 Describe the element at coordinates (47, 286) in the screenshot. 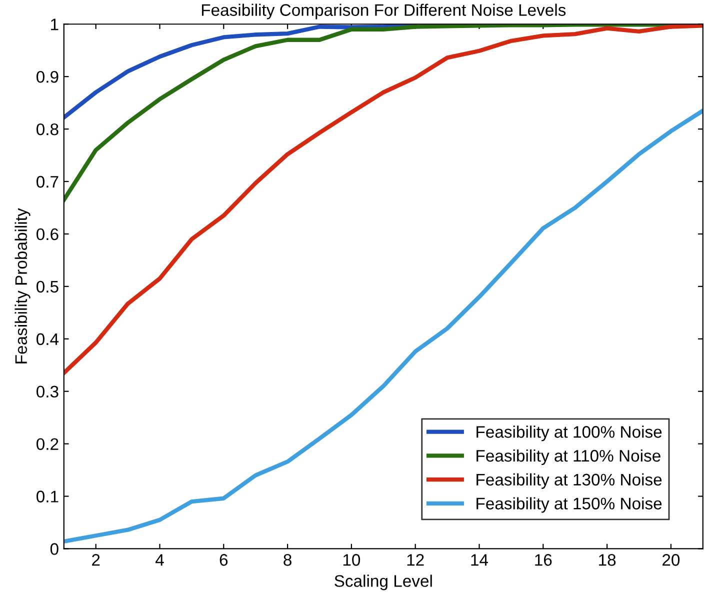

I see `y-tick-label: 0.5` at that location.